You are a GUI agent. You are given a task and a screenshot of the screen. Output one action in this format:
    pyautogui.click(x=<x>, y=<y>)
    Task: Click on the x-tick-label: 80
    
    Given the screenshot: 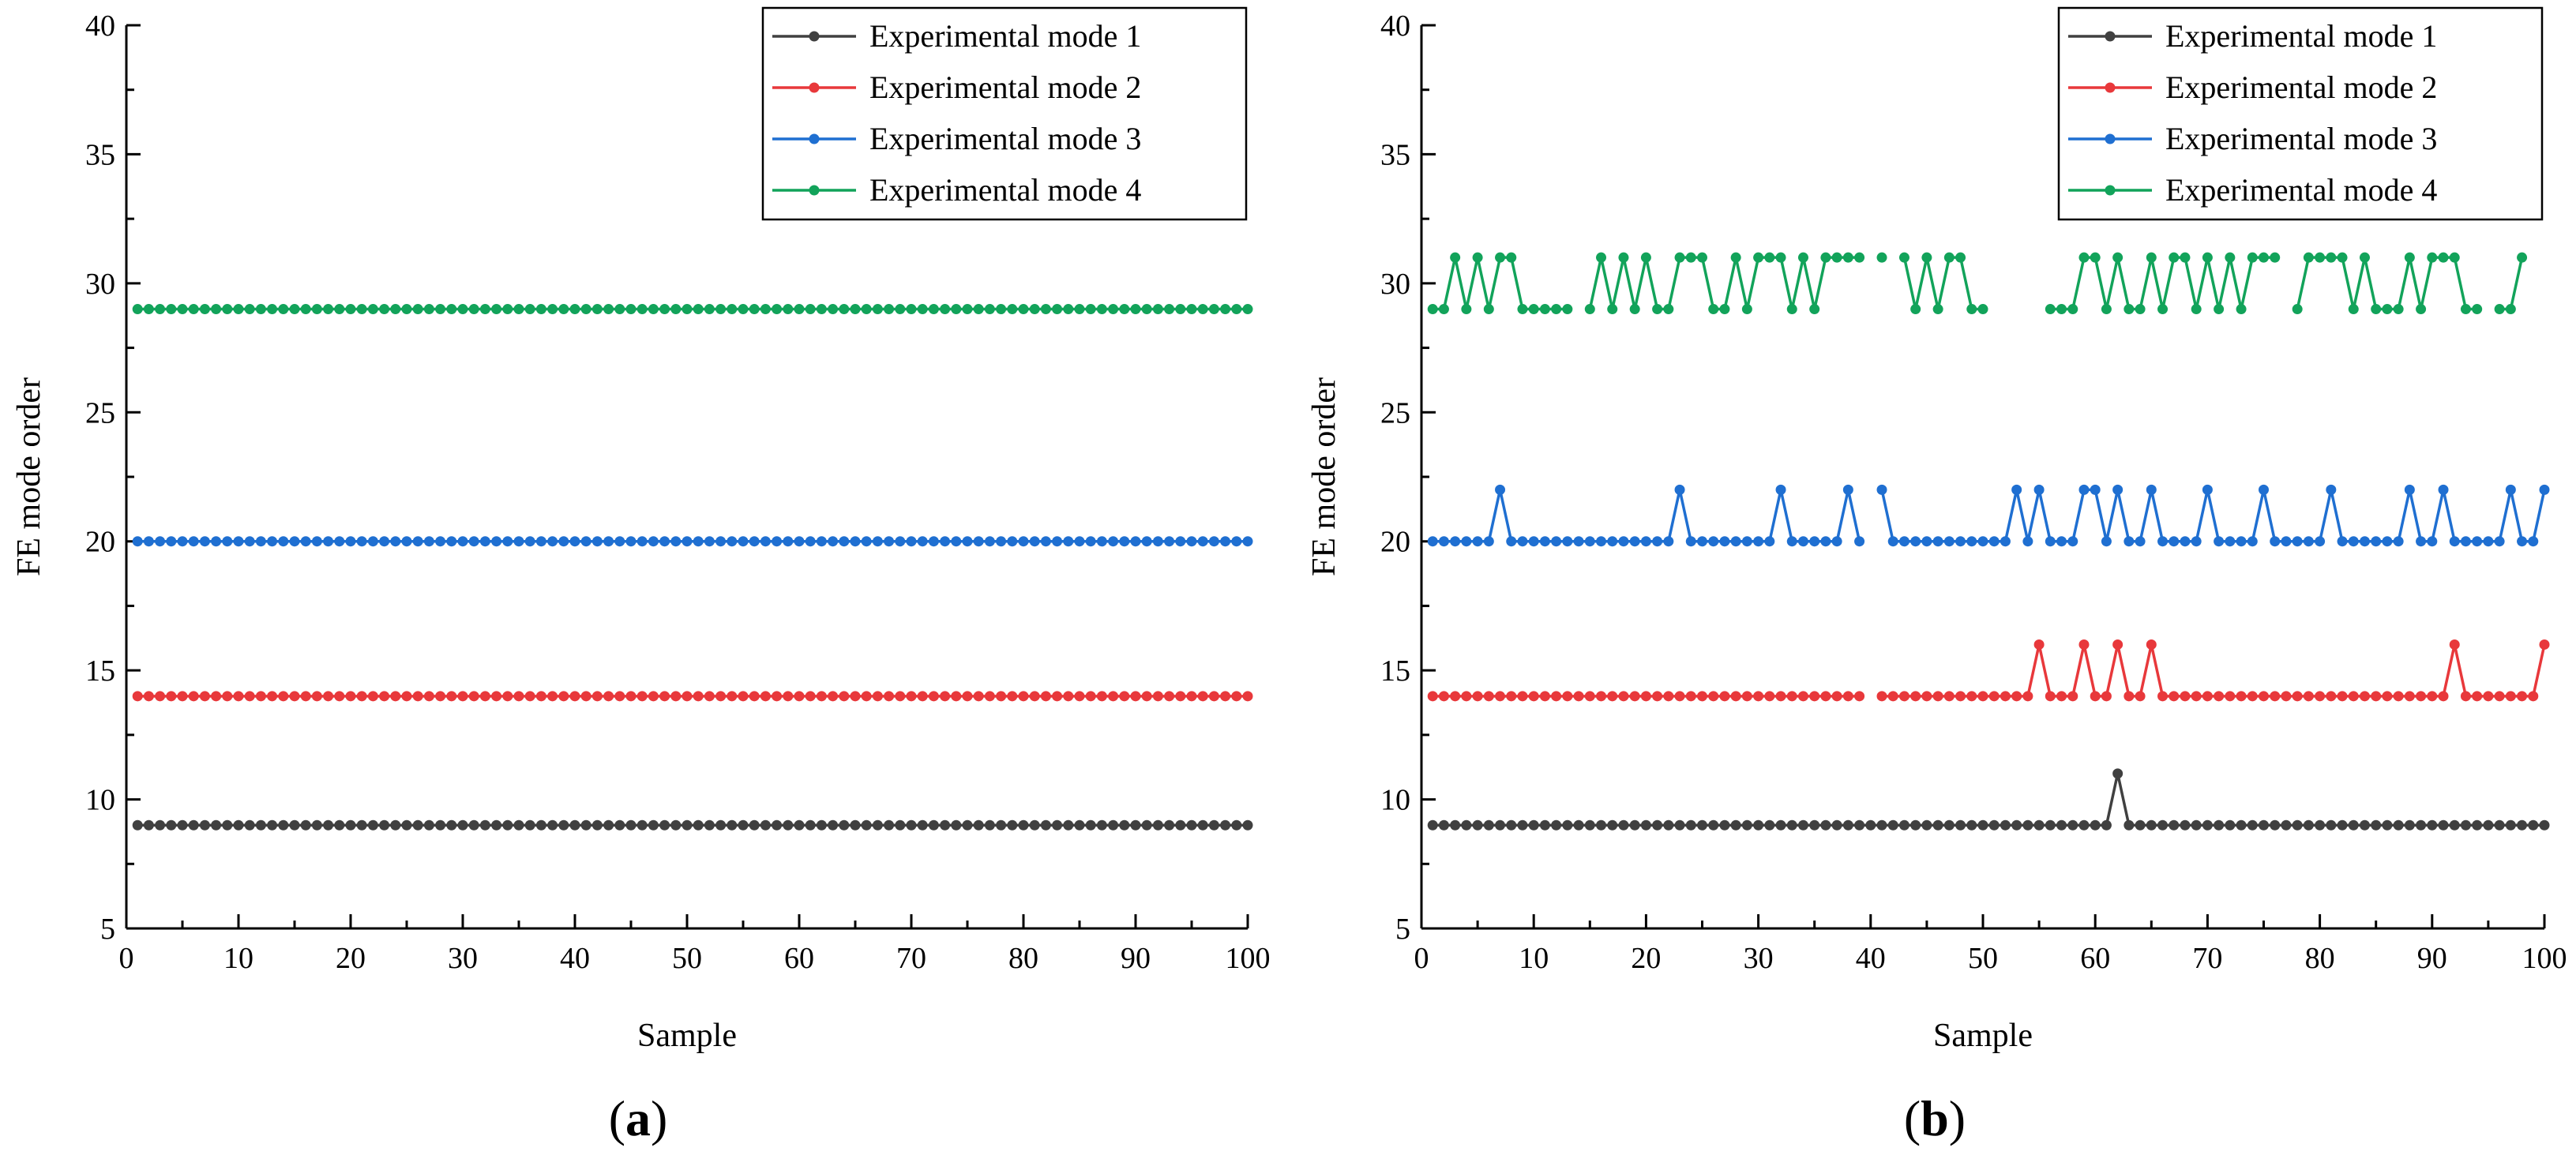 What is the action you would take?
    pyautogui.click(x=1023, y=958)
    